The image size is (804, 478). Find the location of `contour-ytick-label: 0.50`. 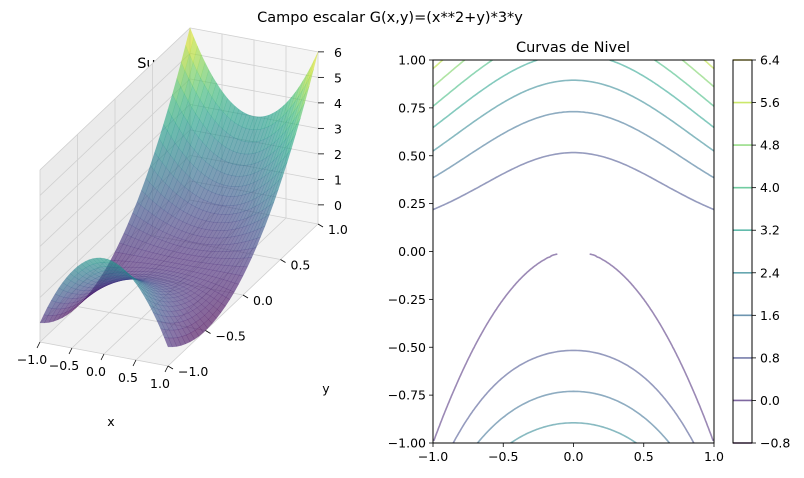

contour-ytick-label: 0.50 is located at coordinates (412, 155).